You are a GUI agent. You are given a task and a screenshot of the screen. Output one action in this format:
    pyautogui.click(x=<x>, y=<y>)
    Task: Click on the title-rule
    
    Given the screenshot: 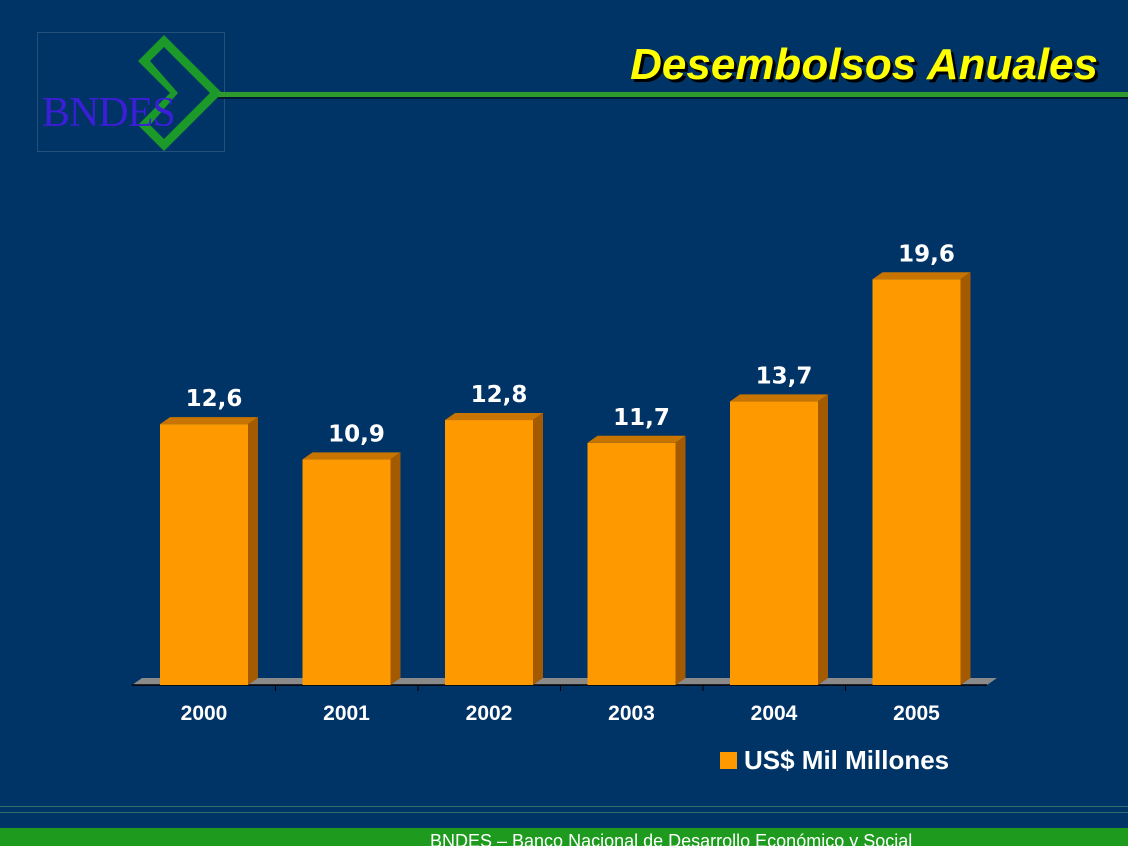 What is the action you would take?
    pyautogui.click(x=673, y=95)
    